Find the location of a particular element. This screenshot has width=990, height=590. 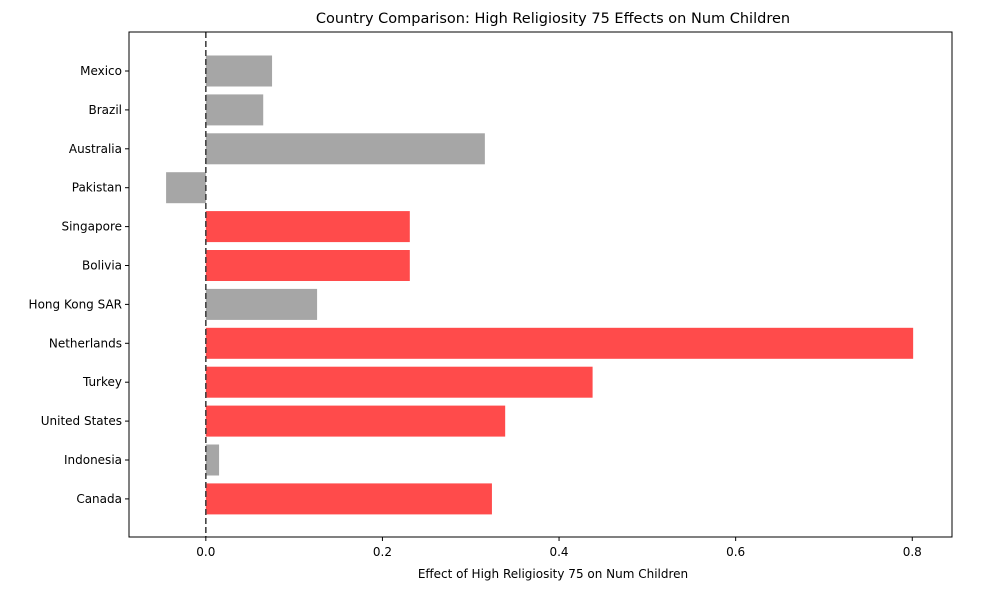

y-tick-label-canada: Canada is located at coordinates (99, 499).